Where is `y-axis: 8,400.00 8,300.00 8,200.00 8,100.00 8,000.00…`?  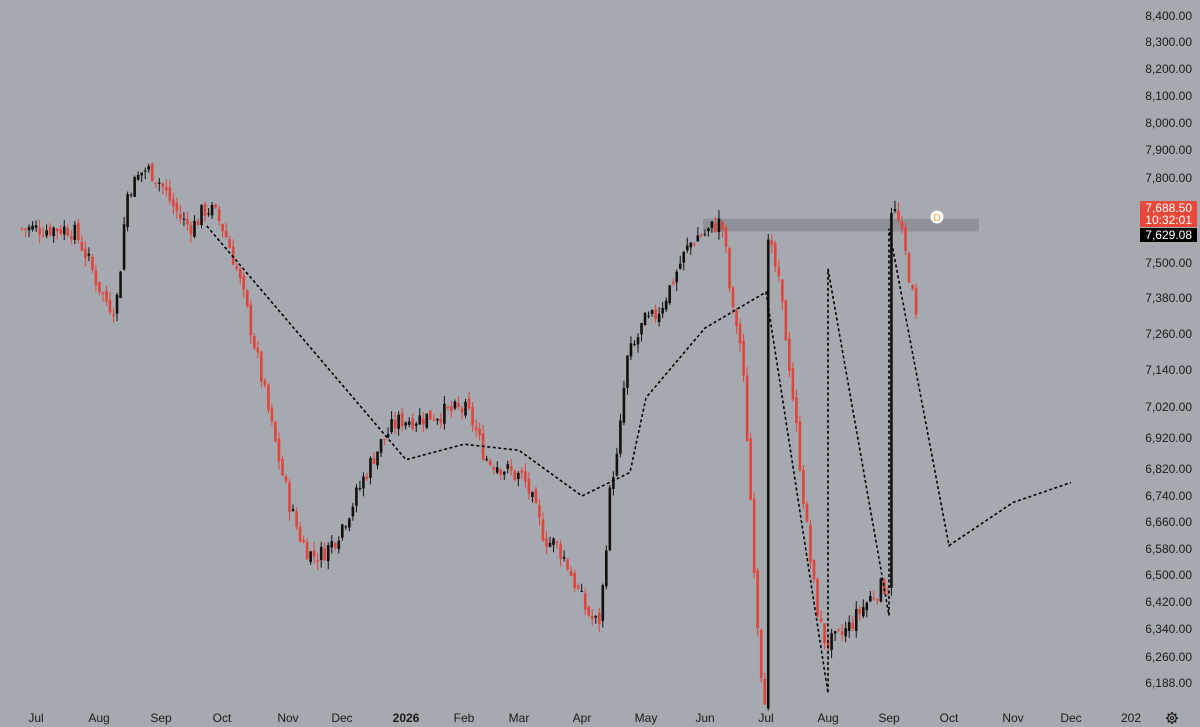
y-axis: 8,400.00 8,300.00 8,200.00 8,100.00 8,000.00… is located at coordinates (1168, 349).